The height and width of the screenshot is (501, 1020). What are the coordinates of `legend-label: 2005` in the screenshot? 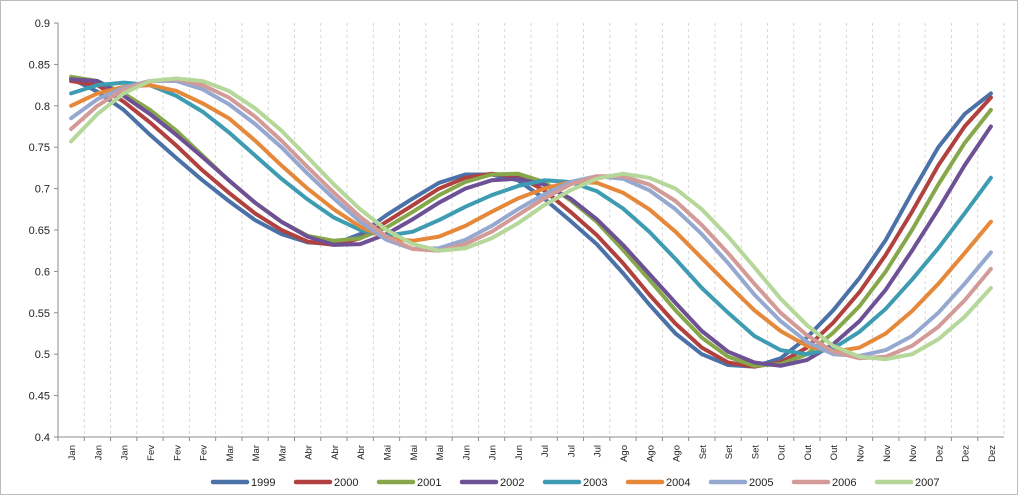 It's located at (761, 483).